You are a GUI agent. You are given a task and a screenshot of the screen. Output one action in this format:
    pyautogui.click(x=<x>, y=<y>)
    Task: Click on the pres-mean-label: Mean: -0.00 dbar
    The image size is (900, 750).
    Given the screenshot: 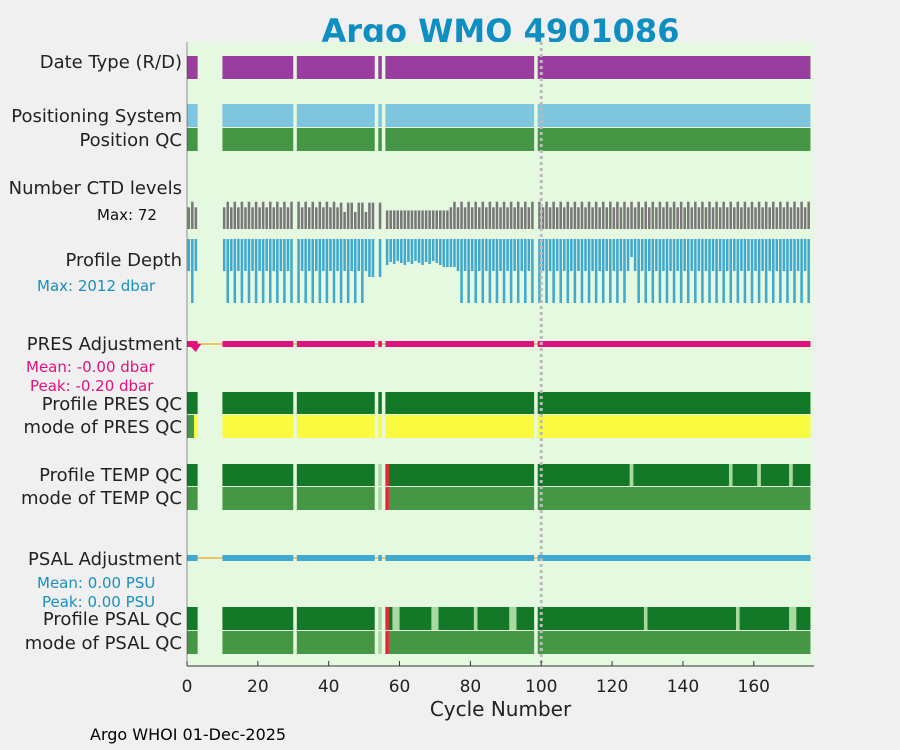 What is the action you would take?
    pyautogui.click(x=90, y=367)
    